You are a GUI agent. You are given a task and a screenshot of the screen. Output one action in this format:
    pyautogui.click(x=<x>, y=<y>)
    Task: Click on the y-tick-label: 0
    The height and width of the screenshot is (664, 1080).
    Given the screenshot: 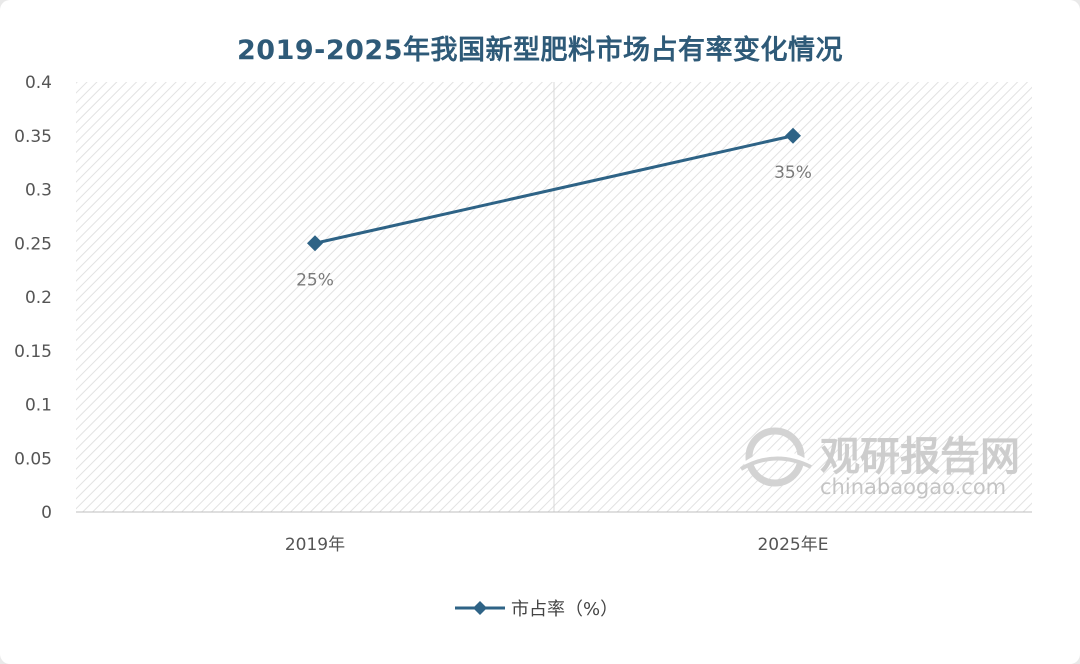 What is the action you would take?
    pyautogui.click(x=46, y=513)
    